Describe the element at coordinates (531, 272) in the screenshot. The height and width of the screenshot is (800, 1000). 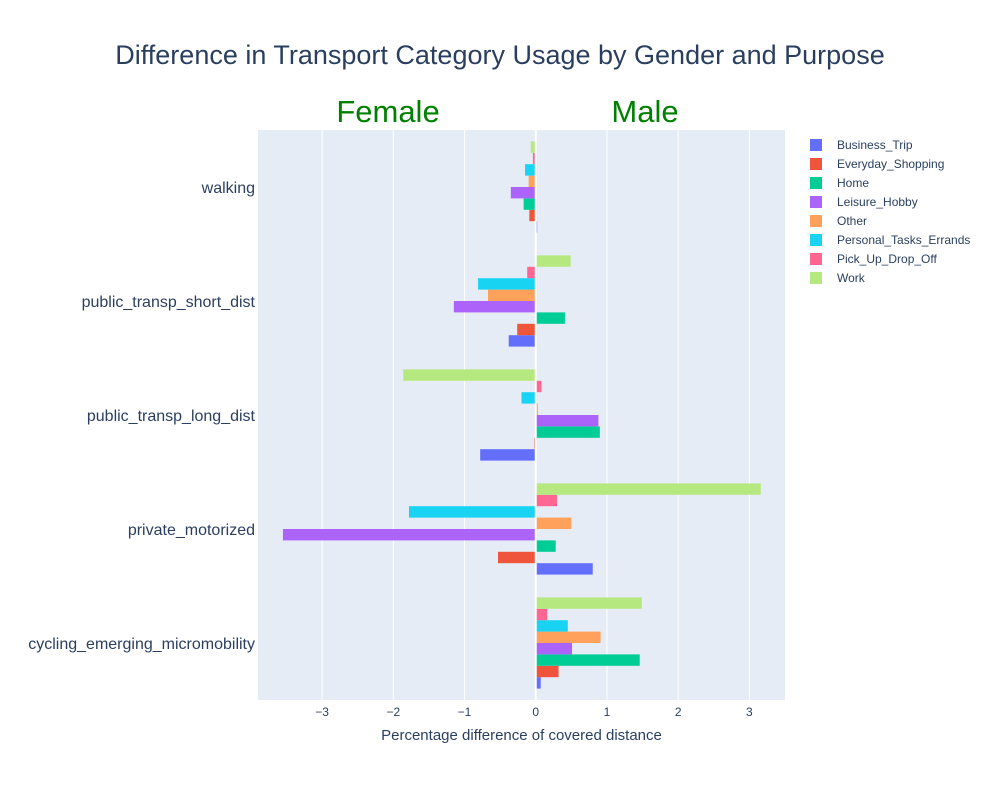
I see `bar-pick-up-drop-off-public-transp-short-dist` at that location.